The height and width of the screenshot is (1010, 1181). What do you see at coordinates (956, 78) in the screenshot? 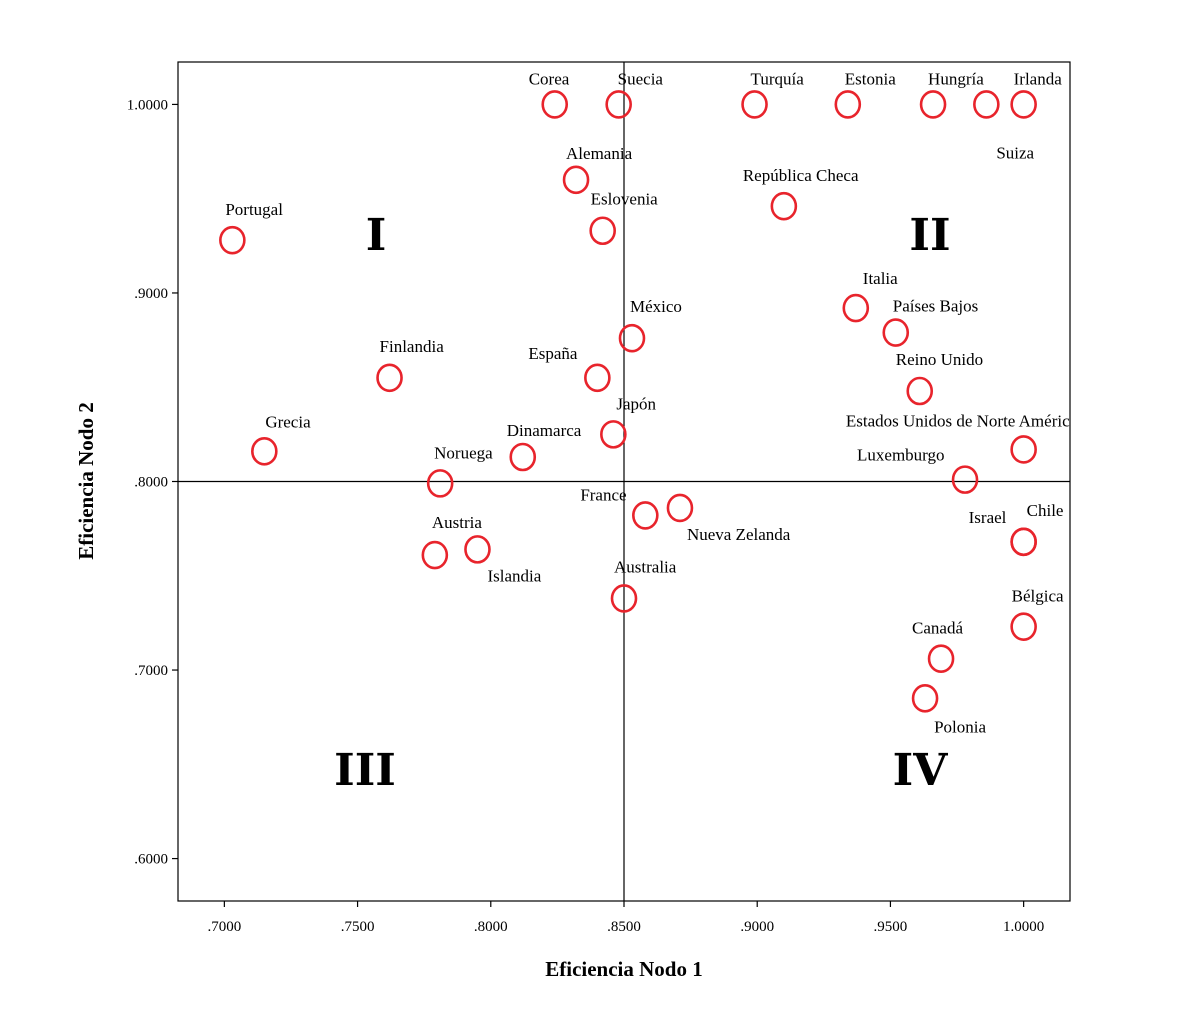
I see `point-label: Hungría` at bounding box center [956, 78].